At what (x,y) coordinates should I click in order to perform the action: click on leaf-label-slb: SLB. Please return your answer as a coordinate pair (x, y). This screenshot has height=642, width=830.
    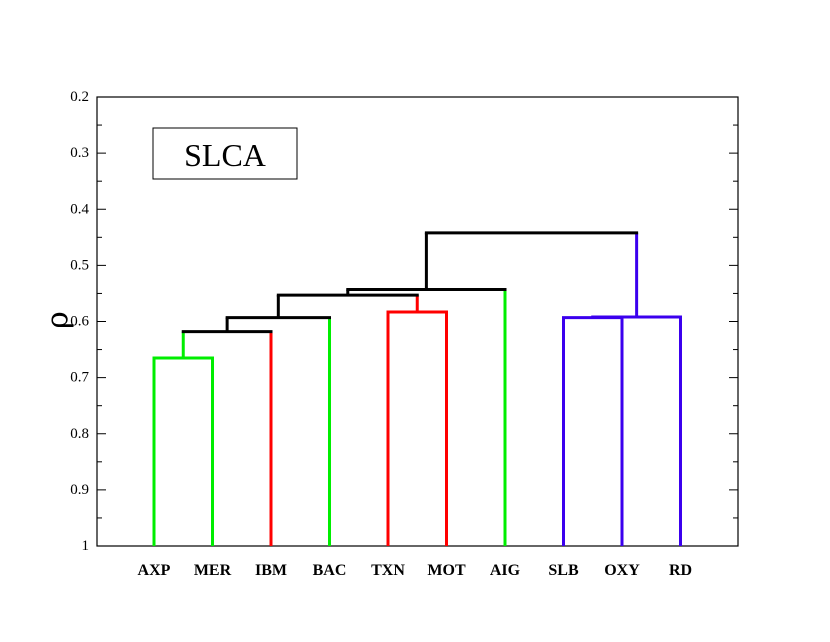
    Looking at the image, I should click on (563, 570).